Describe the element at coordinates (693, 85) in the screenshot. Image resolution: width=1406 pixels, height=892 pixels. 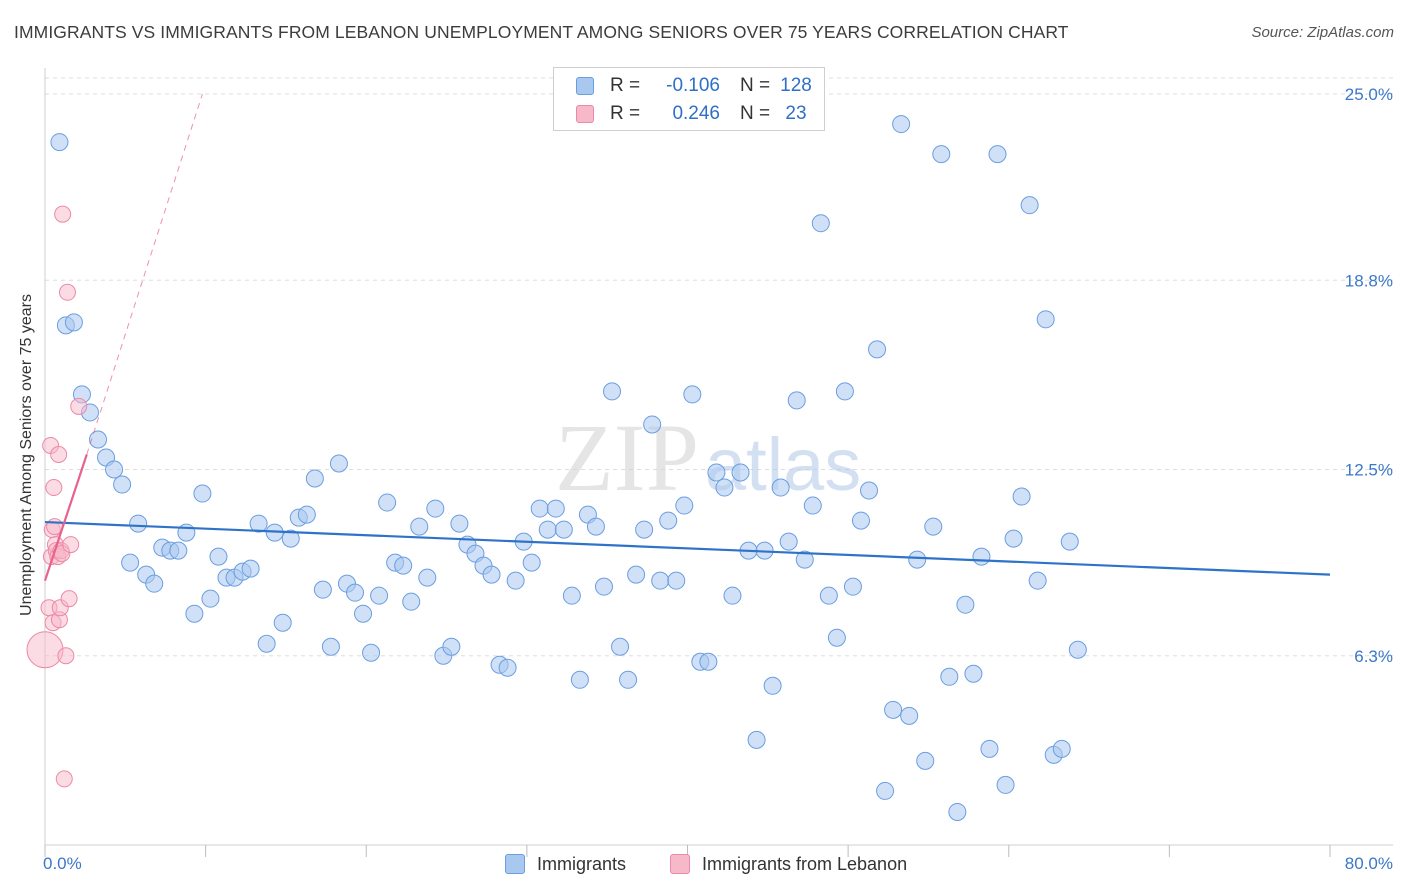
I see `legend-r-value: -0.106` at that location.